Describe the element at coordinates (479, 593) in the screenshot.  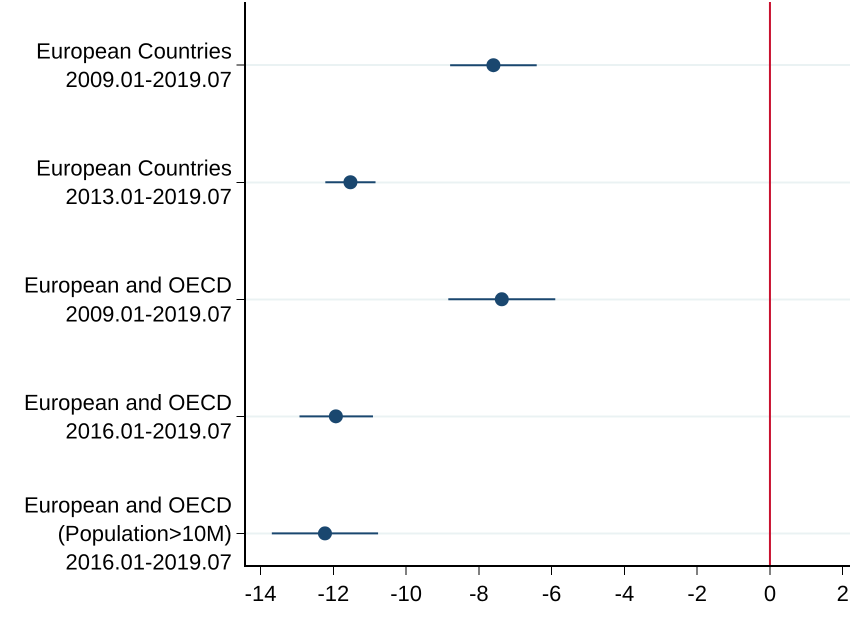
I see `x-tick-label: -8` at that location.